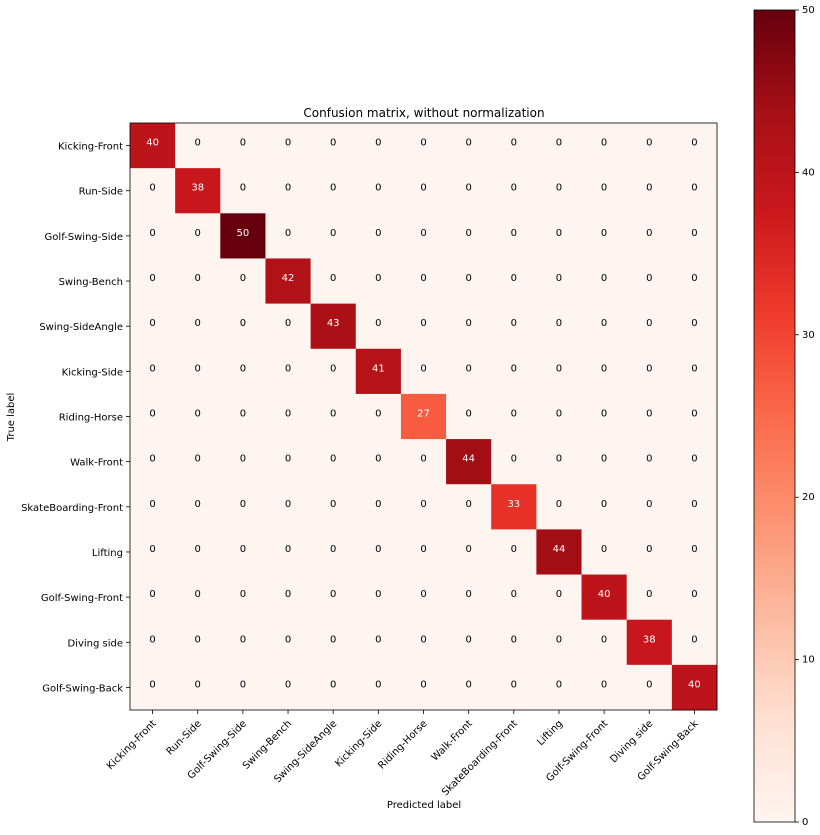  Describe the element at coordinates (805, 822) in the screenshot. I see `colorbar-tick-label: 0` at that location.